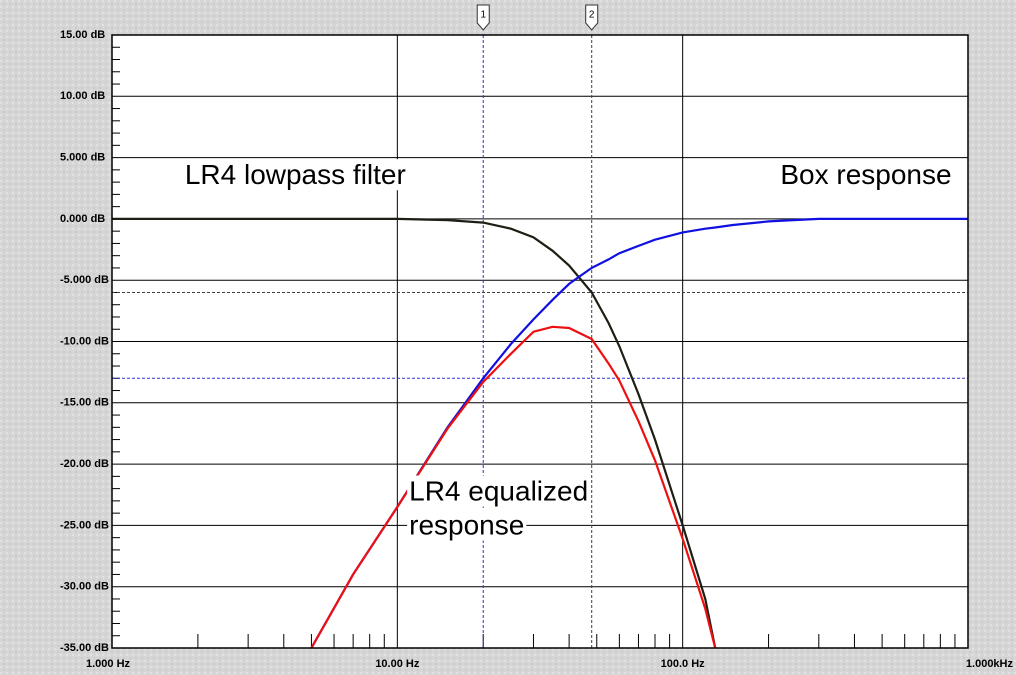  I want to click on annotation: LR4 lowpass filter, so click(295, 174).